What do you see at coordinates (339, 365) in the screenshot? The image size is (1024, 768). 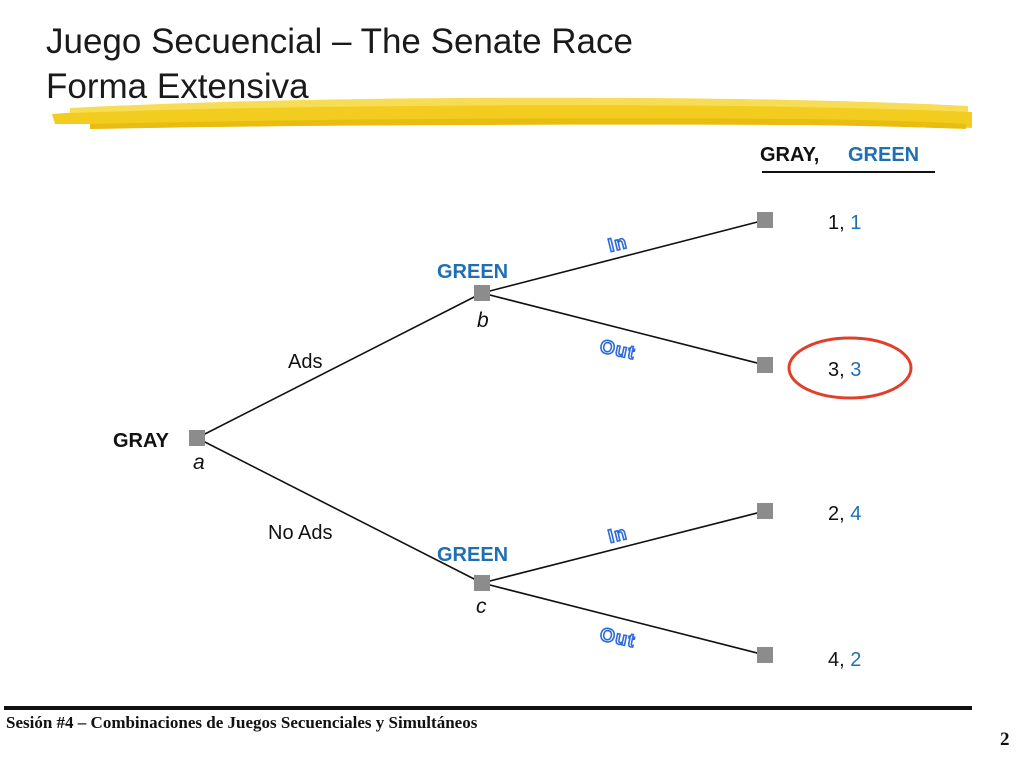 I see `edge-ads` at bounding box center [339, 365].